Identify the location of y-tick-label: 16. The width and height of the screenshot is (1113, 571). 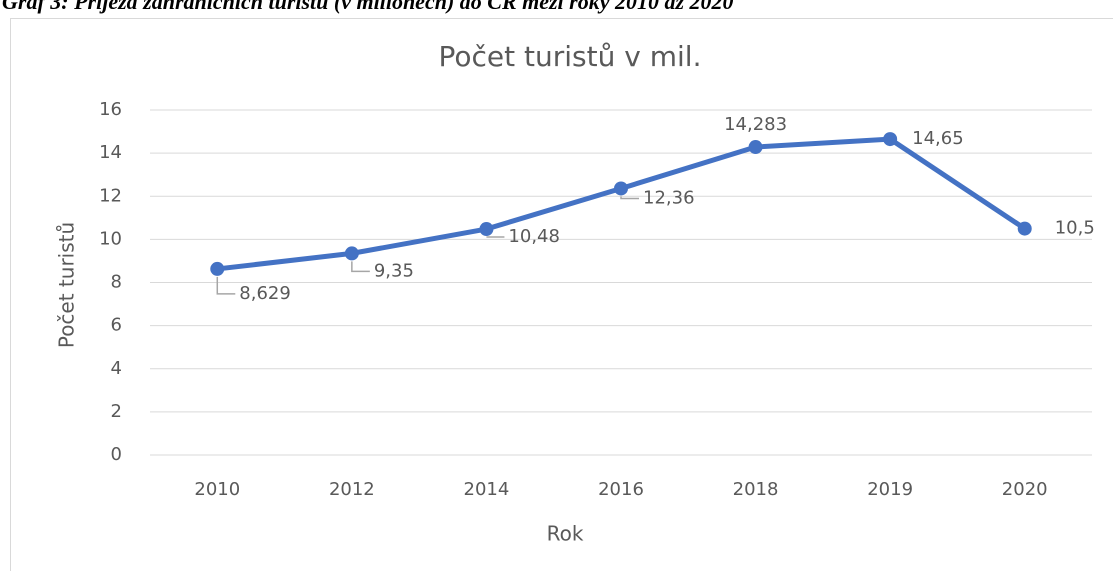
(110, 109).